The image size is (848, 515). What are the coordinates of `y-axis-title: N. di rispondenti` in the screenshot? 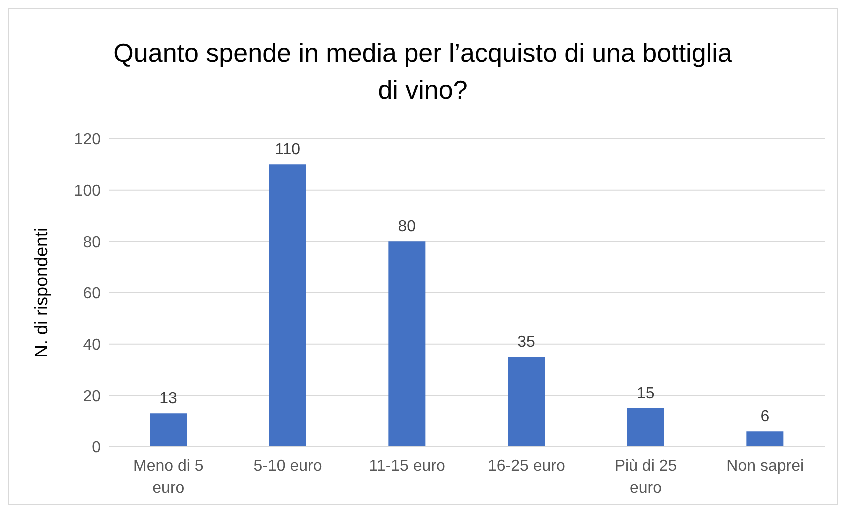 It's located at (41, 293).